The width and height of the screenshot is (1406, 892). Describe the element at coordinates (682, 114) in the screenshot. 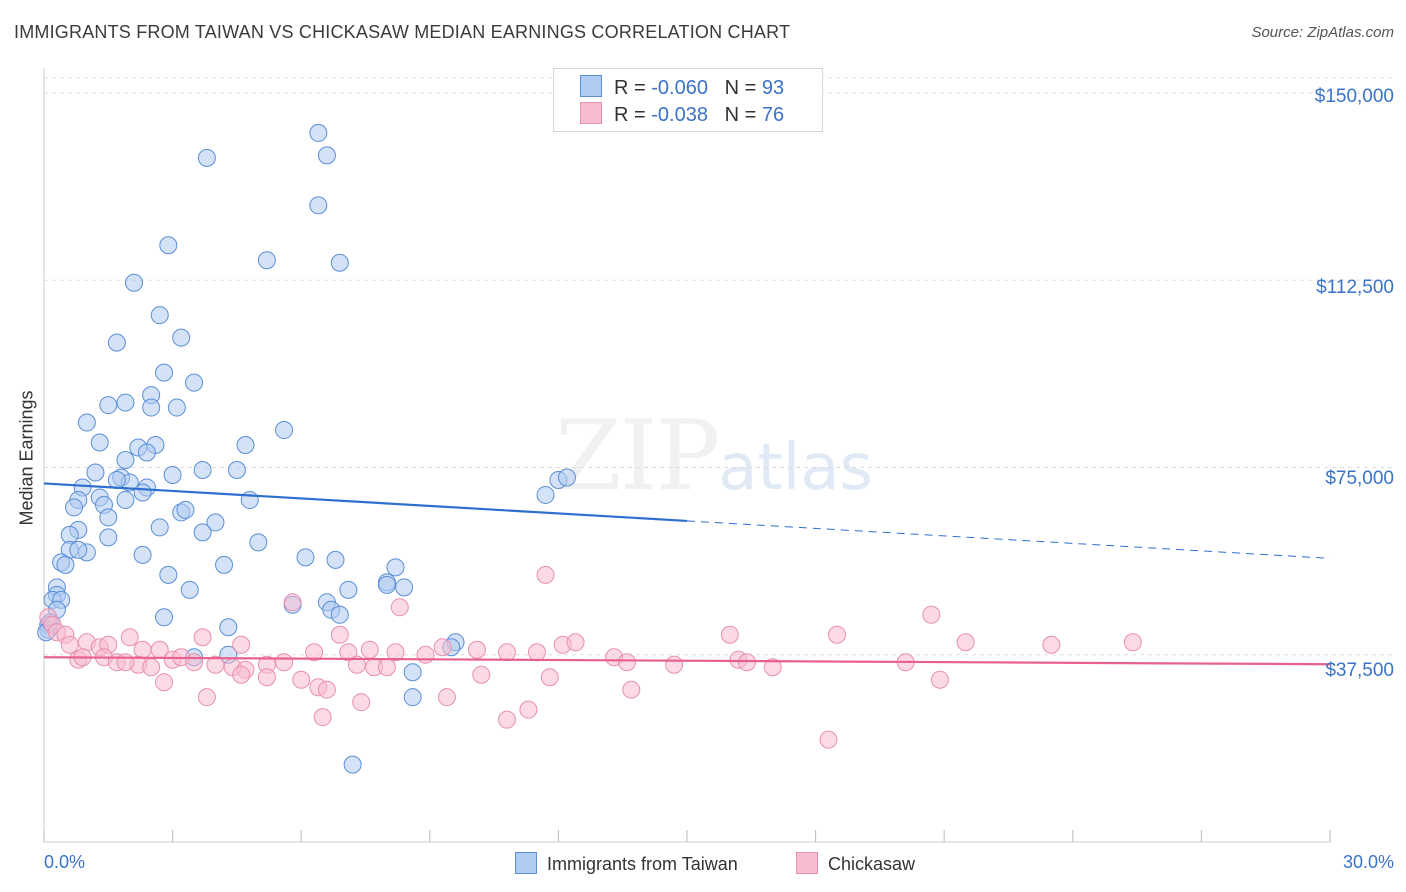

I see `legend-row-chickasaw: R = -0.038 N = 76` at that location.